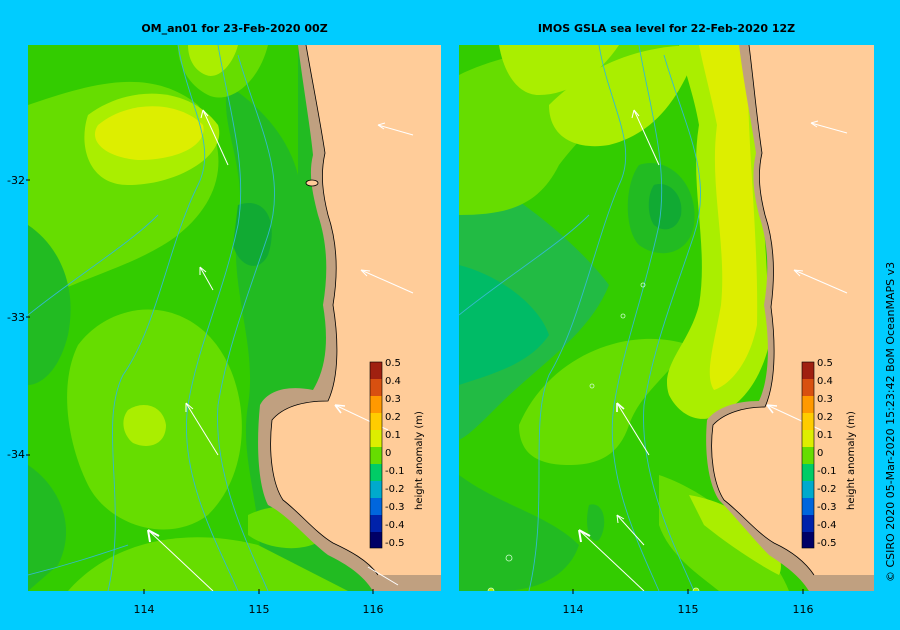 The width and height of the screenshot is (900, 630). What do you see at coordinates (16, 454) in the screenshot?
I see `y-tick-label: -34` at bounding box center [16, 454].